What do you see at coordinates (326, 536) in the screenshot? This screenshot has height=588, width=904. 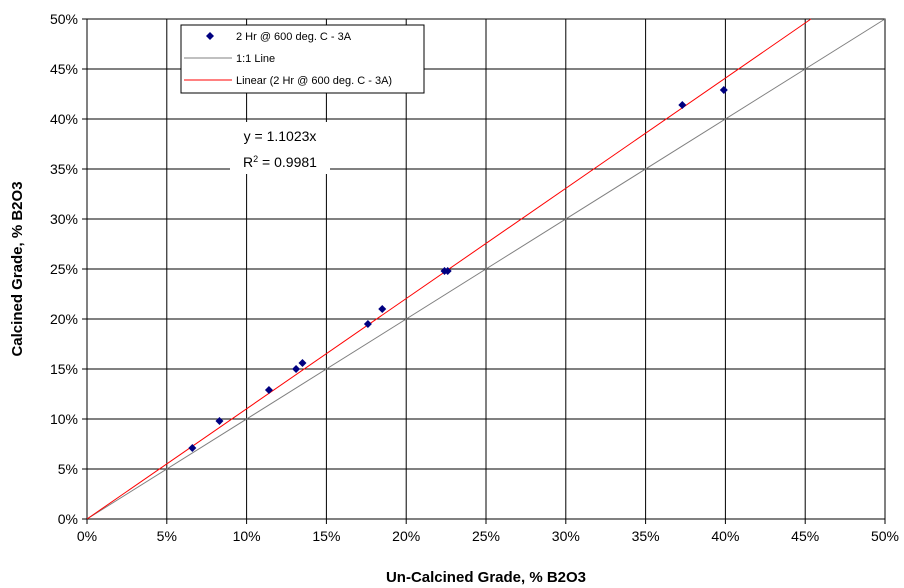 I see `x-tick-label: 15%` at bounding box center [326, 536].